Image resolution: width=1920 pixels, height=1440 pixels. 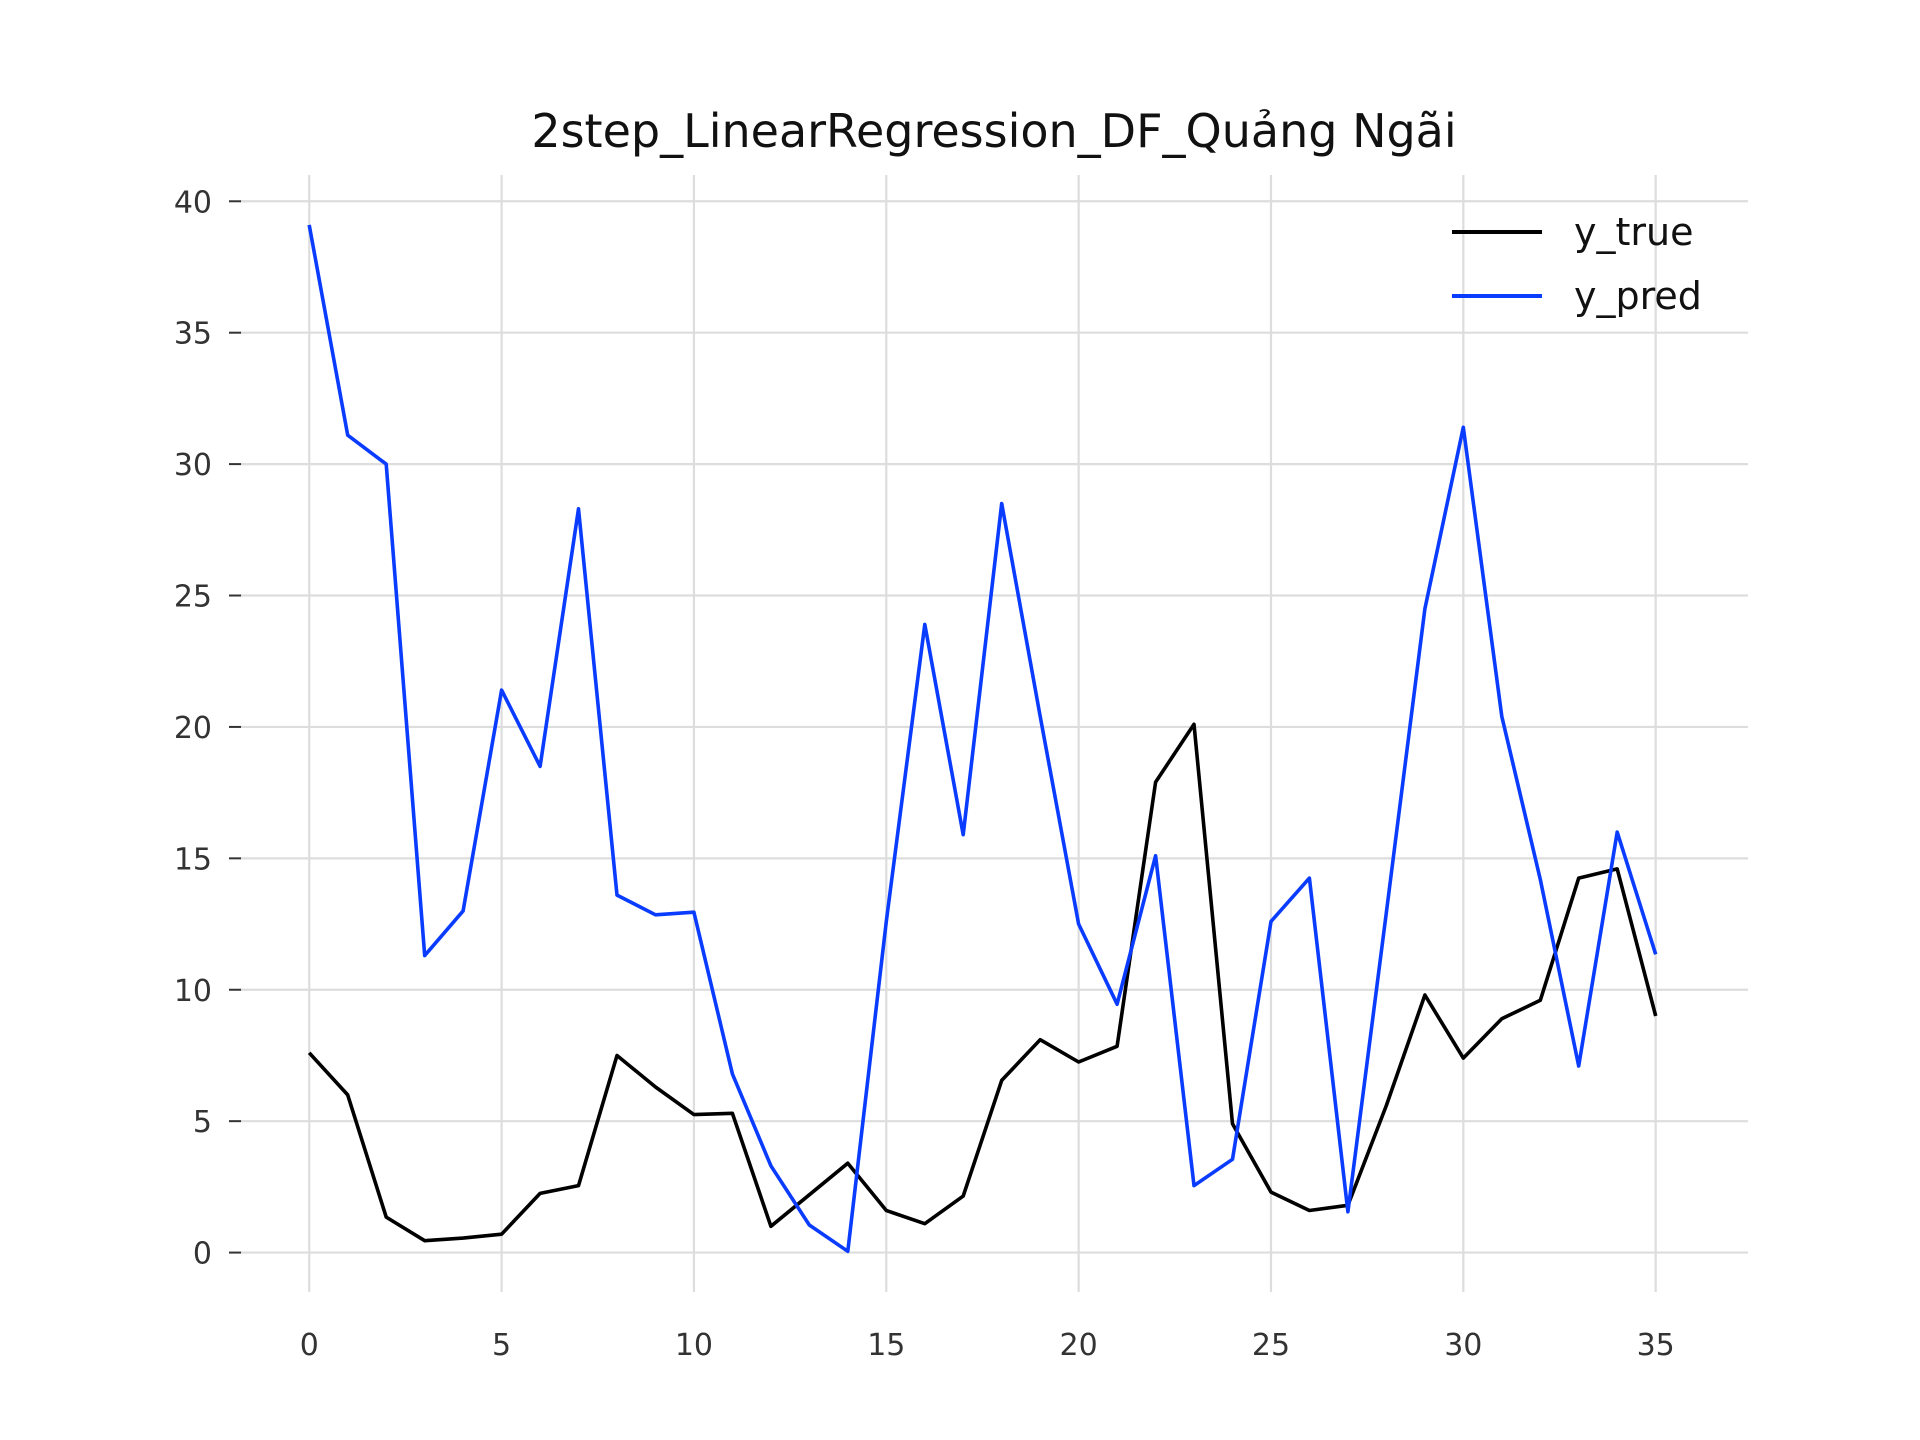 What do you see at coordinates (202, 1254) in the screenshot?
I see `y-tick-label: 0` at bounding box center [202, 1254].